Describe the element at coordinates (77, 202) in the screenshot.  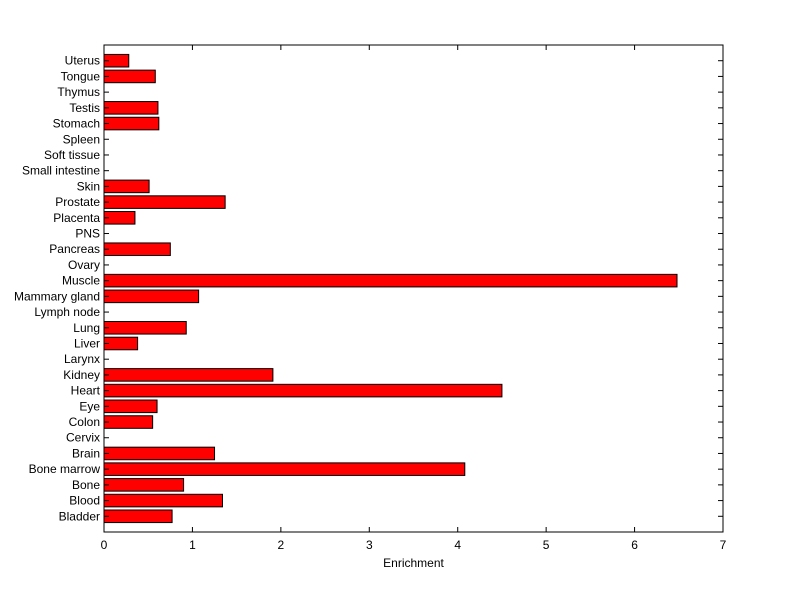
I see `y-tick-label: Prostate` at that location.